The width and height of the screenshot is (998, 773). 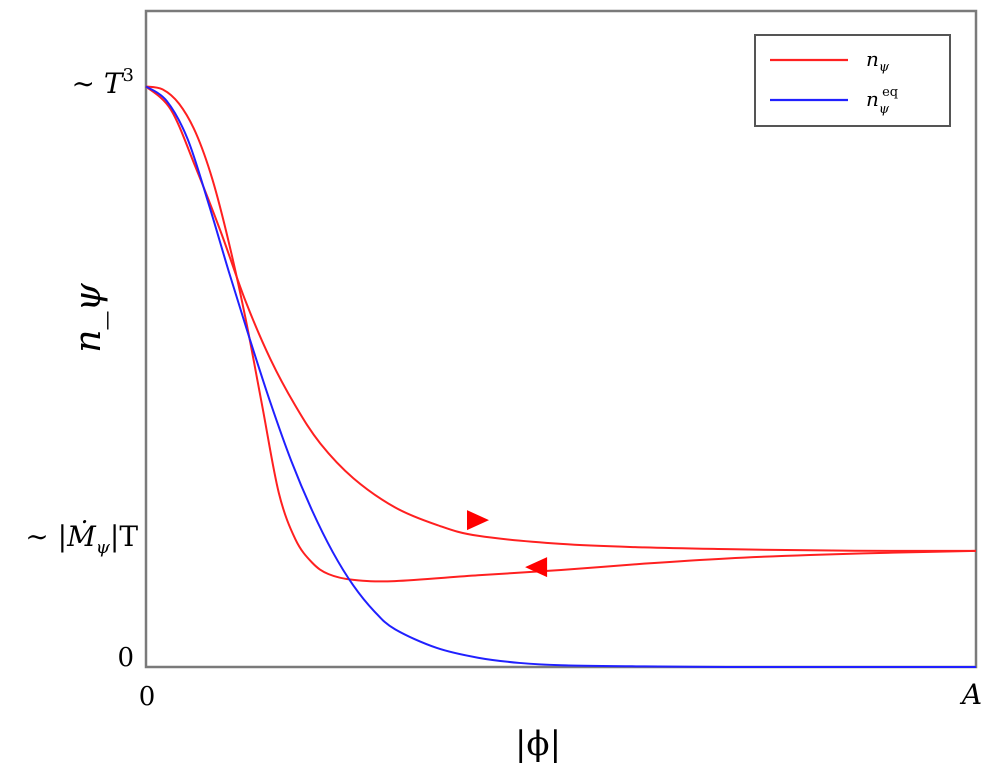 I want to click on x-axis-label: |ϕ|, so click(x=538, y=744).